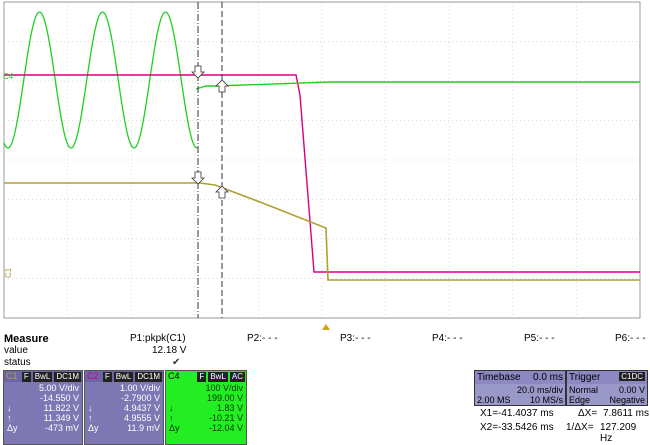 Image resolution: width=650 pixels, height=445 pixels. What do you see at coordinates (101, 80) in the screenshot?
I see `c4-trace` at bounding box center [101, 80].